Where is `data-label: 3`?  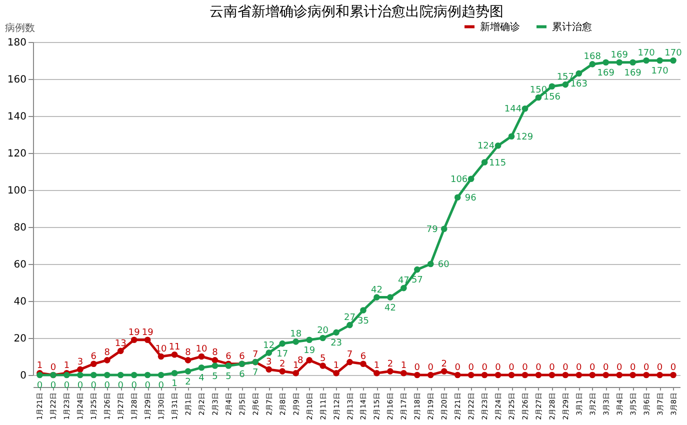
data-label: 3 is located at coordinates (269, 362).